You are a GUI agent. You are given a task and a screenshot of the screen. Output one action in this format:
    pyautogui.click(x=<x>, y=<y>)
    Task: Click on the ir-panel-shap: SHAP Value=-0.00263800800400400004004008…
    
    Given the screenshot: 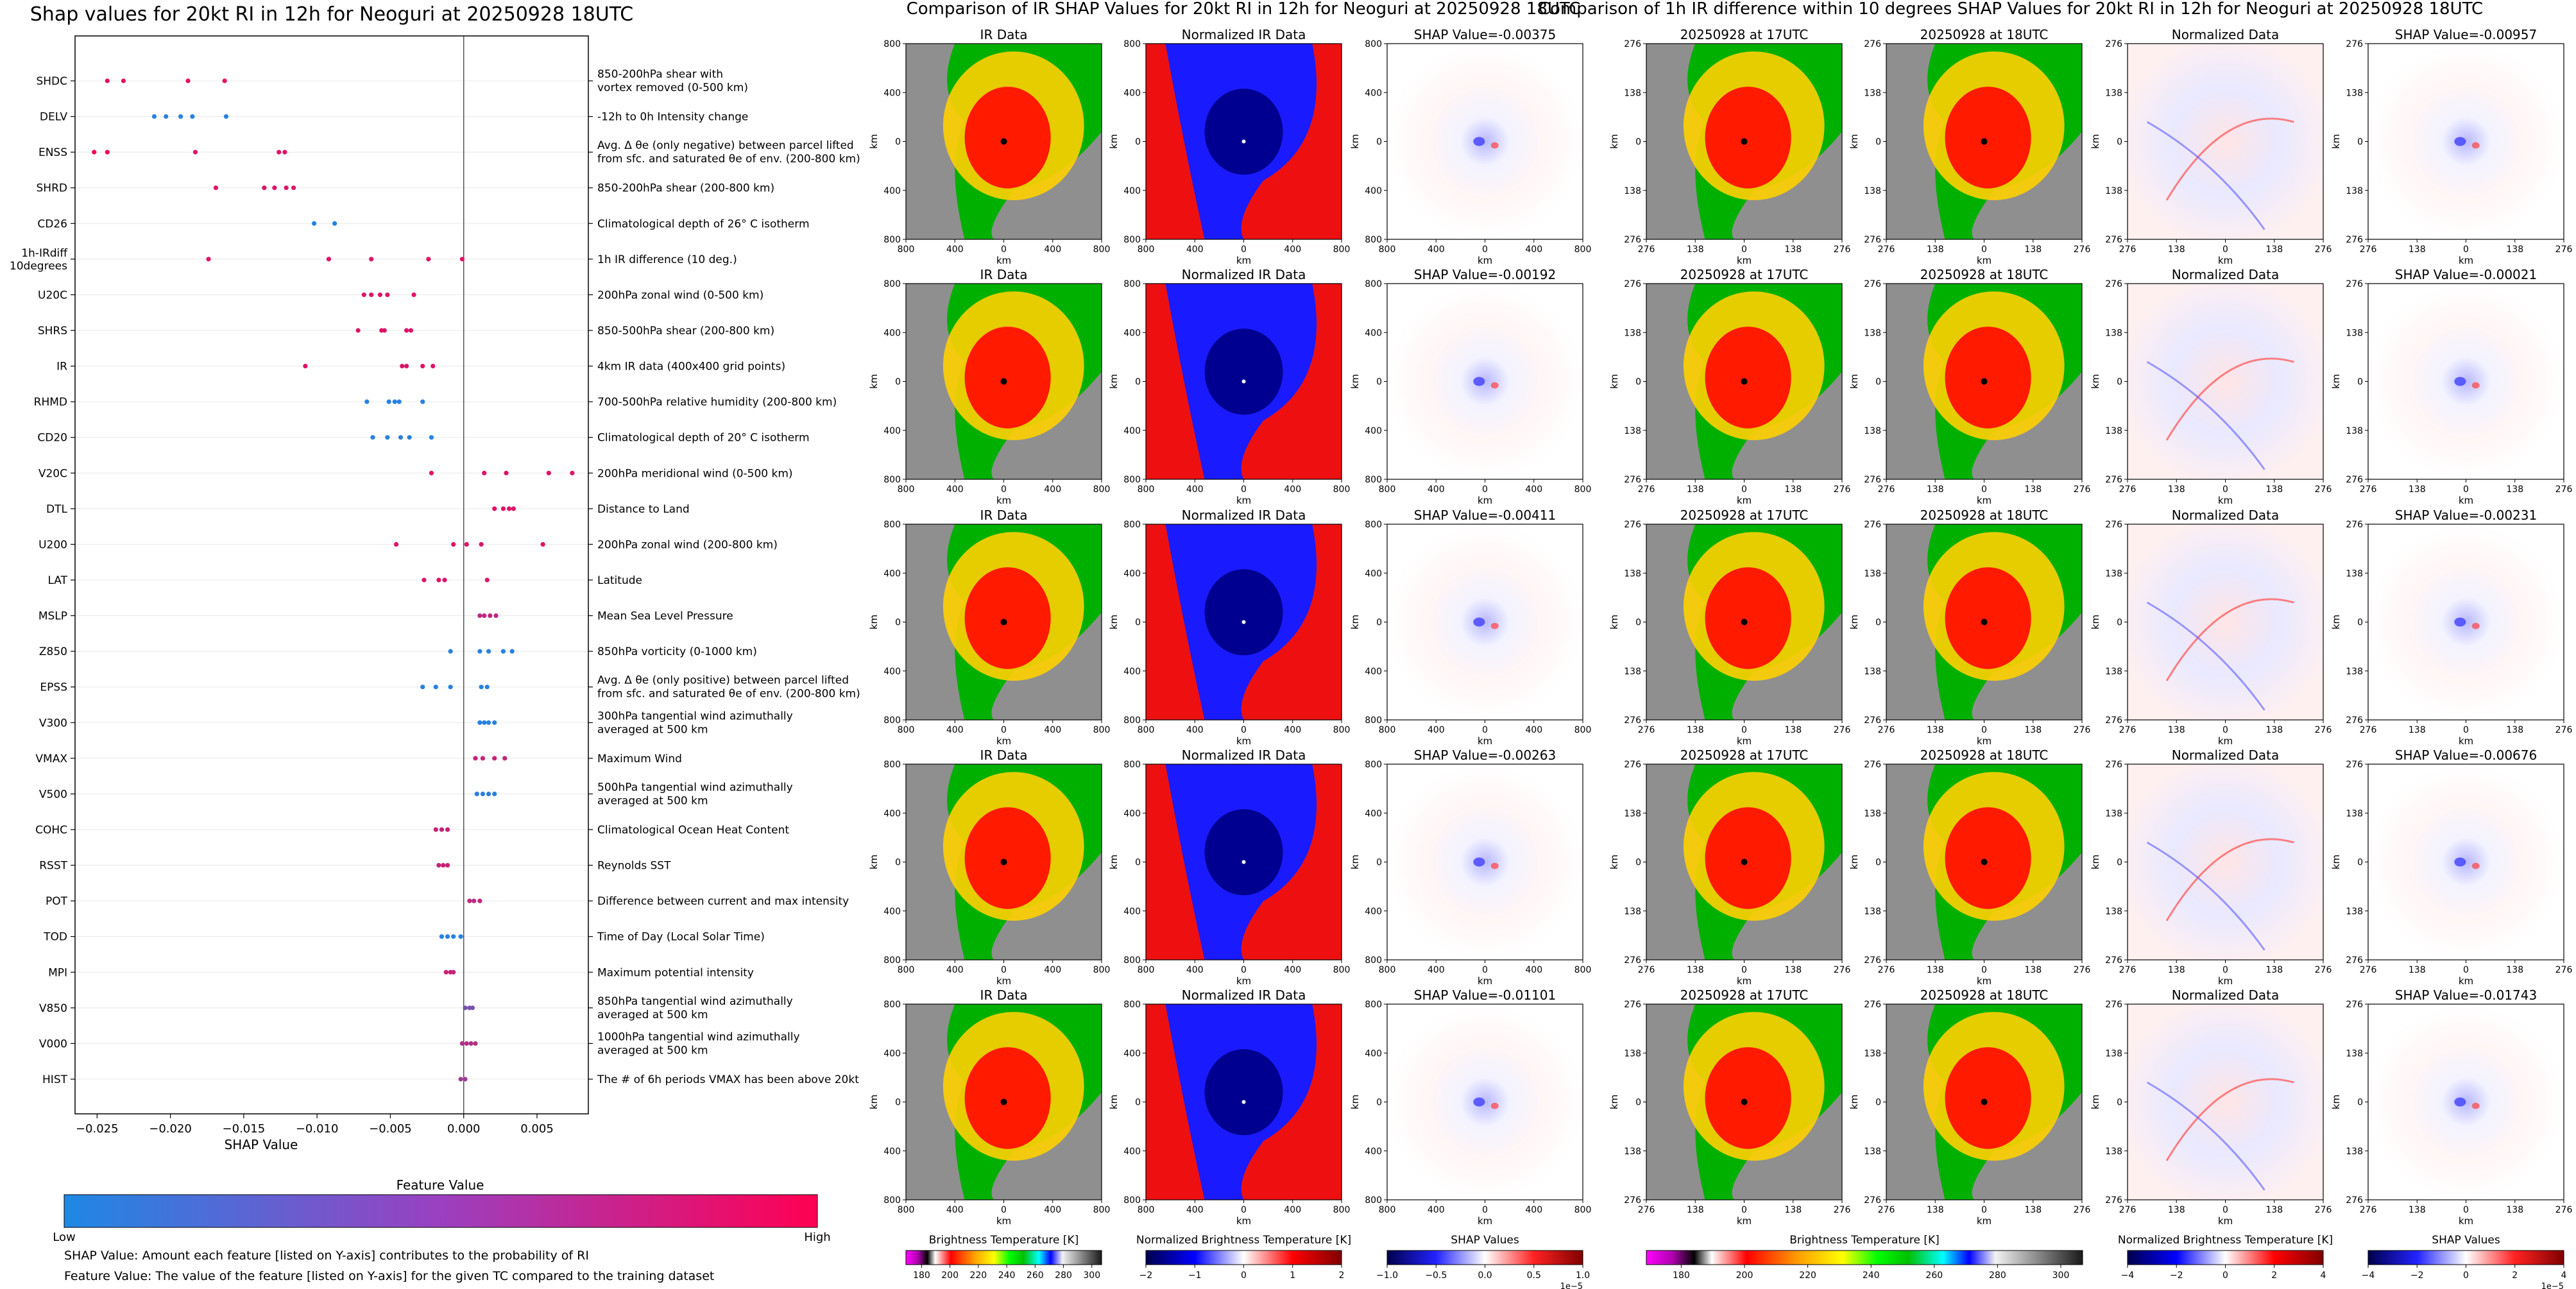 What is the action you would take?
    pyautogui.click(x=1470, y=867)
    